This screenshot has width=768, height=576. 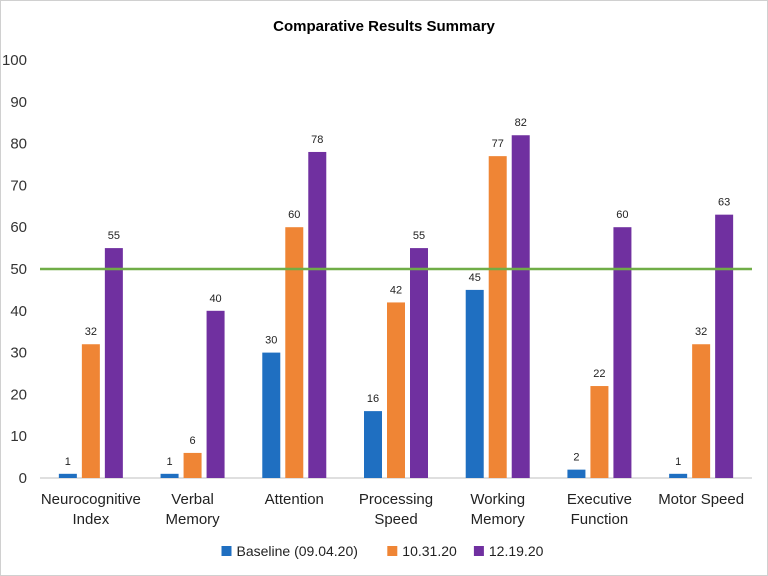 What do you see at coordinates (396, 499) in the screenshot?
I see `category-label: Processing` at bounding box center [396, 499].